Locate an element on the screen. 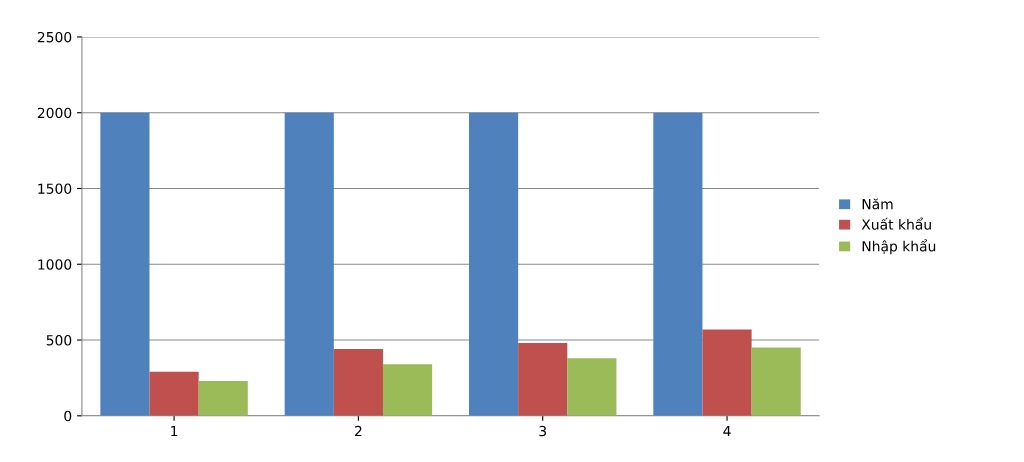 The width and height of the screenshot is (1024, 462). legend-label: Nhập khẩu is located at coordinates (899, 247).